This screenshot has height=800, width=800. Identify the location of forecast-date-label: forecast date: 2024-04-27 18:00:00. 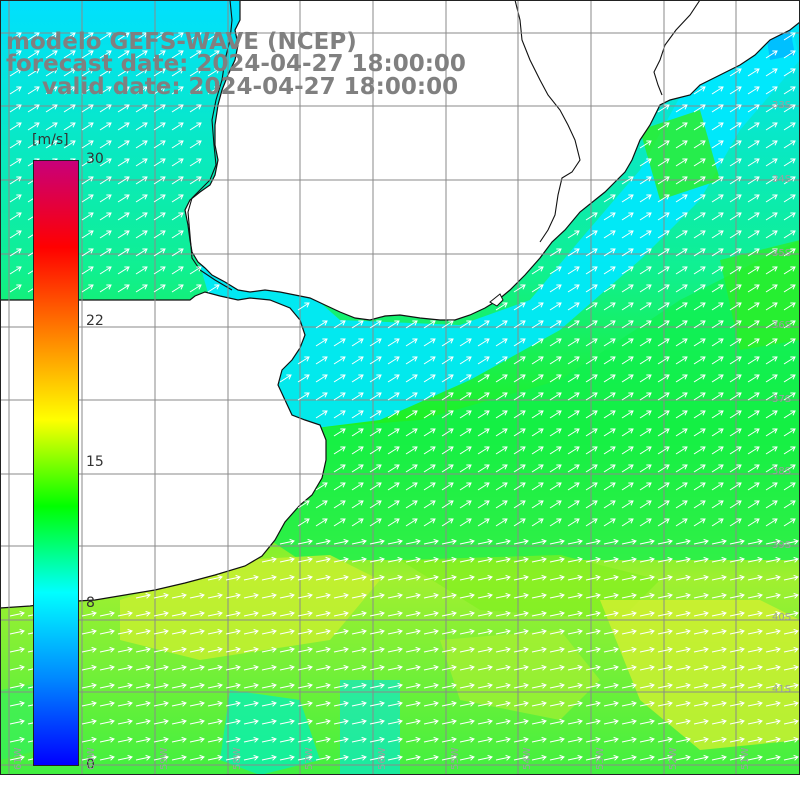
(236, 64).